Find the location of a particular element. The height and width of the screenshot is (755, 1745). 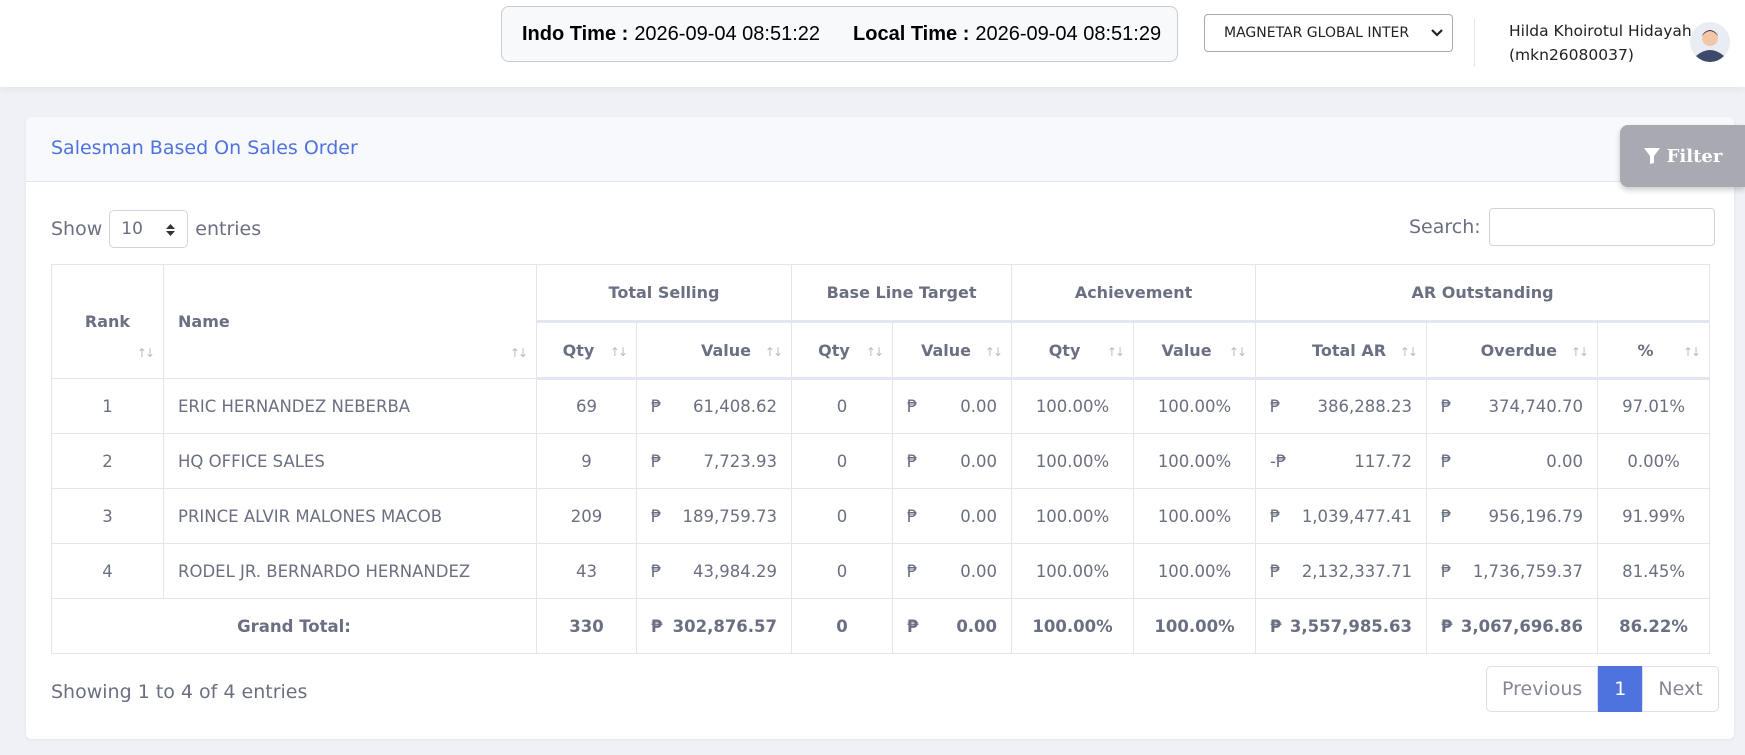

company-select: MAGNETAR GLOBAL INTER is located at coordinates (1328, 33).